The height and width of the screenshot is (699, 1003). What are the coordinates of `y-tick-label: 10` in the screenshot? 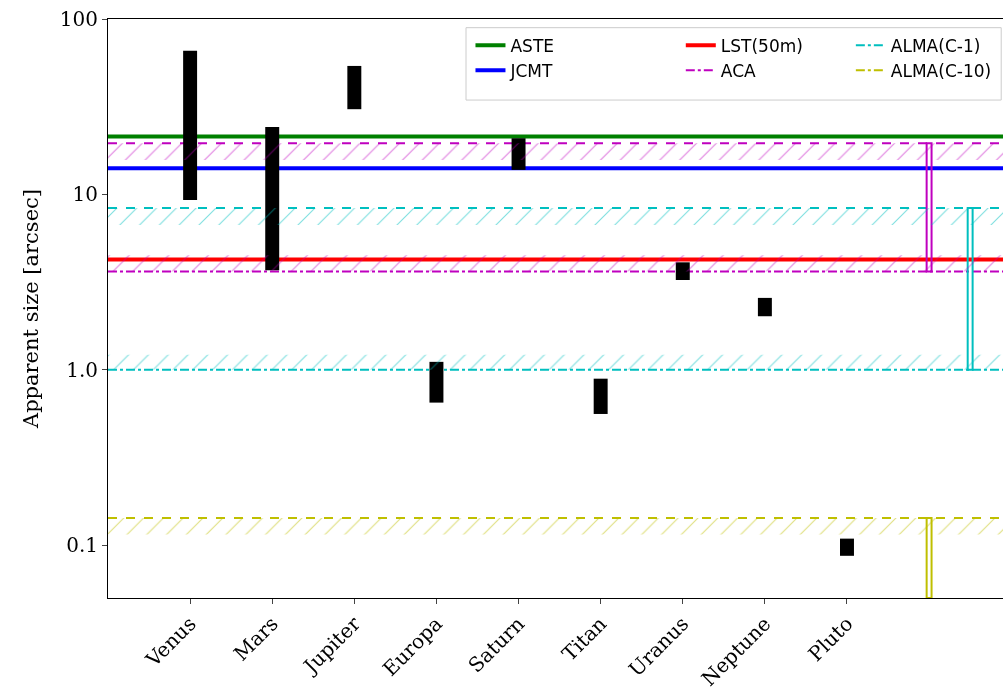 It's located at (85, 194).